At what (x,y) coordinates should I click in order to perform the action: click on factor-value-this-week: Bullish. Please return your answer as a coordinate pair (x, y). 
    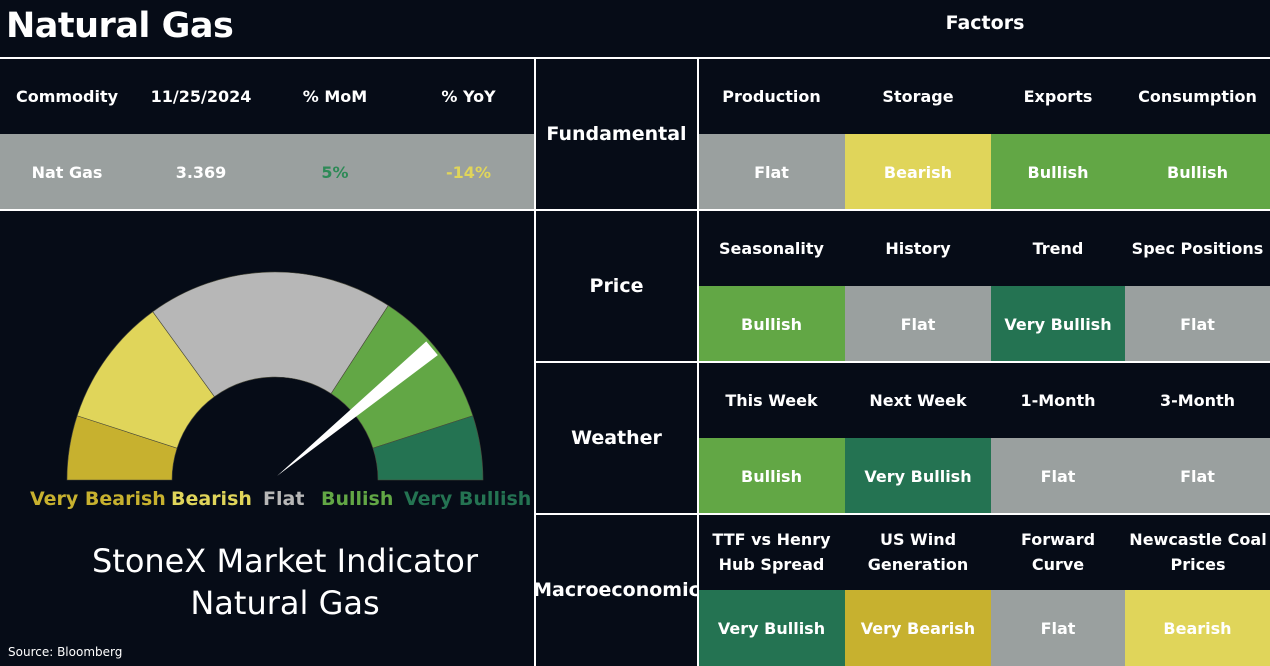
    Looking at the image, I should click on (771, 476).